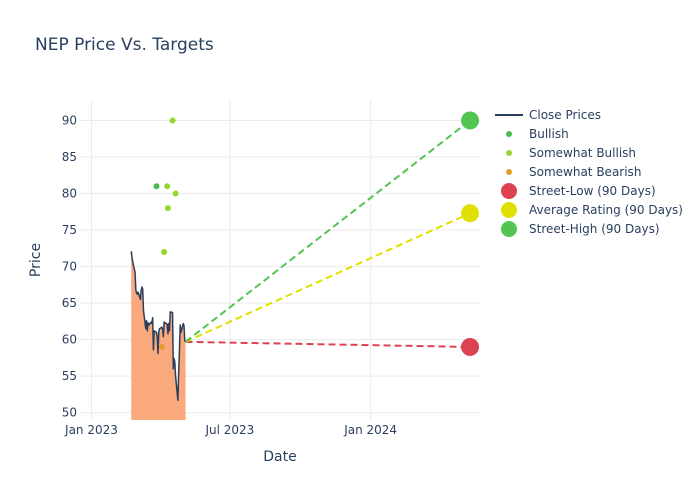 The image size is (700, 504). What do you see at coordinates (69, 230) in the screenshot?
I see `y-tick-label: 75` at bounding box center [69, 230].